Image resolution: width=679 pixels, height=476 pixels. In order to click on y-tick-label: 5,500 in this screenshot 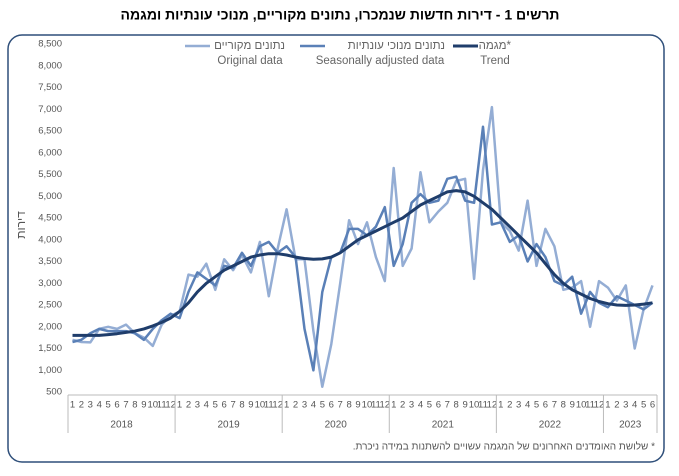, I will do `click(50, 174)`.